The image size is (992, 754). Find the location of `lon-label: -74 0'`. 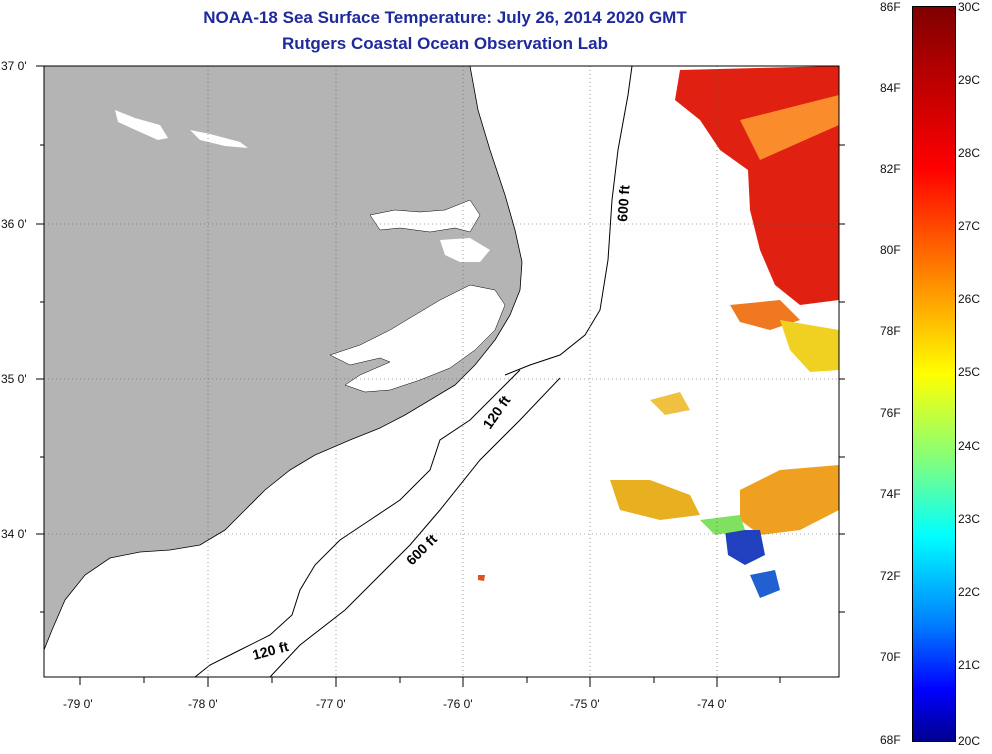

lon-label: -74 0' is located at coordinates (712, 704).